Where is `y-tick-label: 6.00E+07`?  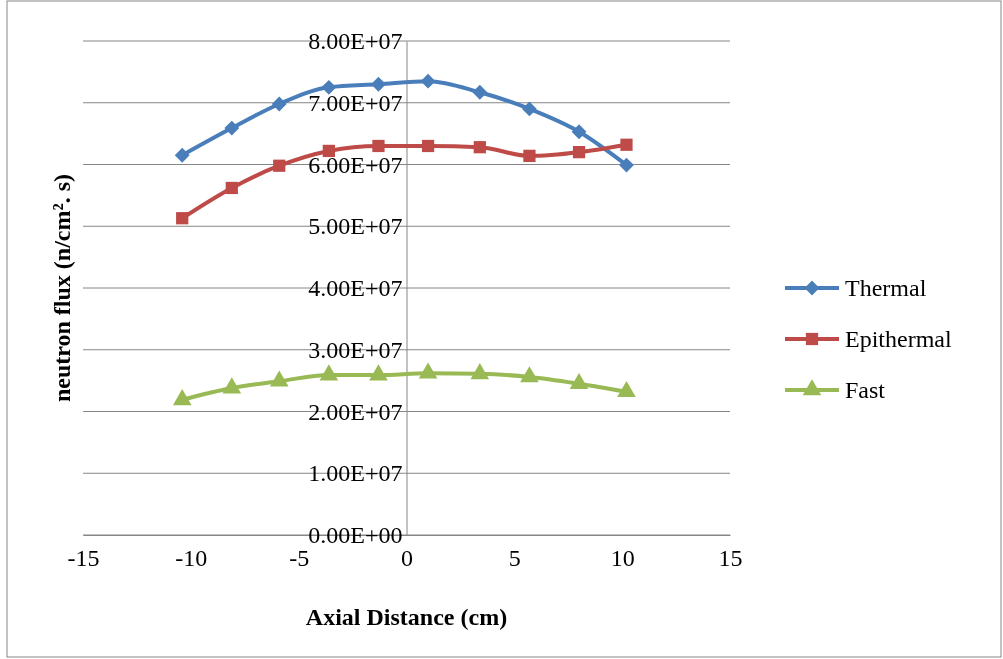 y-tick-label: 6.00E+07 is located at coordinates (355, 164).